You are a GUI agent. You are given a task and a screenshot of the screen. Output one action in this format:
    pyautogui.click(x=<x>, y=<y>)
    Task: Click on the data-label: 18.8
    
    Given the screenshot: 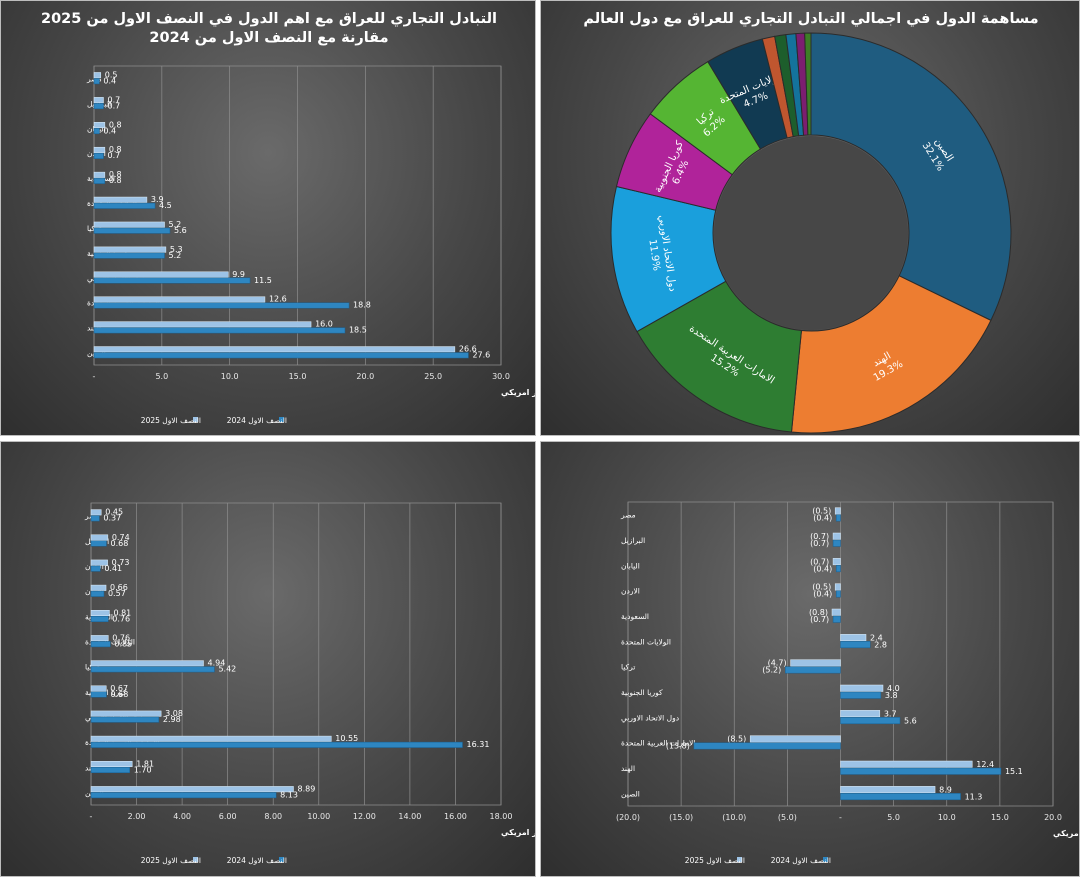 What is the action you would take?
    pyautogui.click(x=362, y=305)
    